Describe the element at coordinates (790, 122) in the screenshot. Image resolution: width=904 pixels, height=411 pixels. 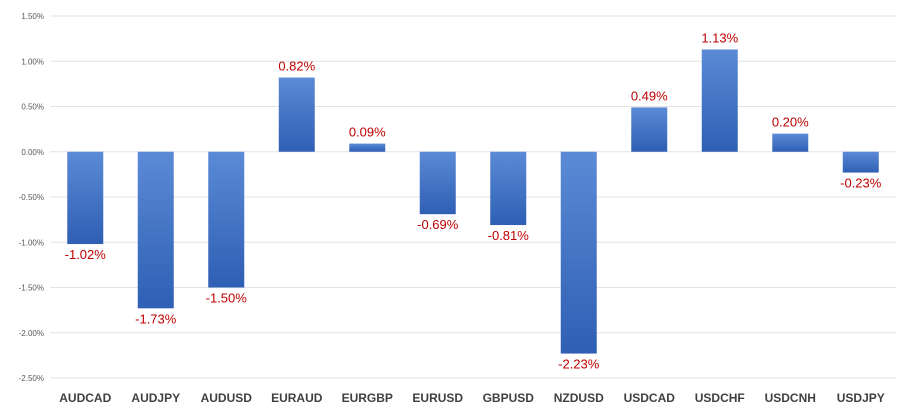
I see `data-label-usdcnh: 0.20%` at that location.